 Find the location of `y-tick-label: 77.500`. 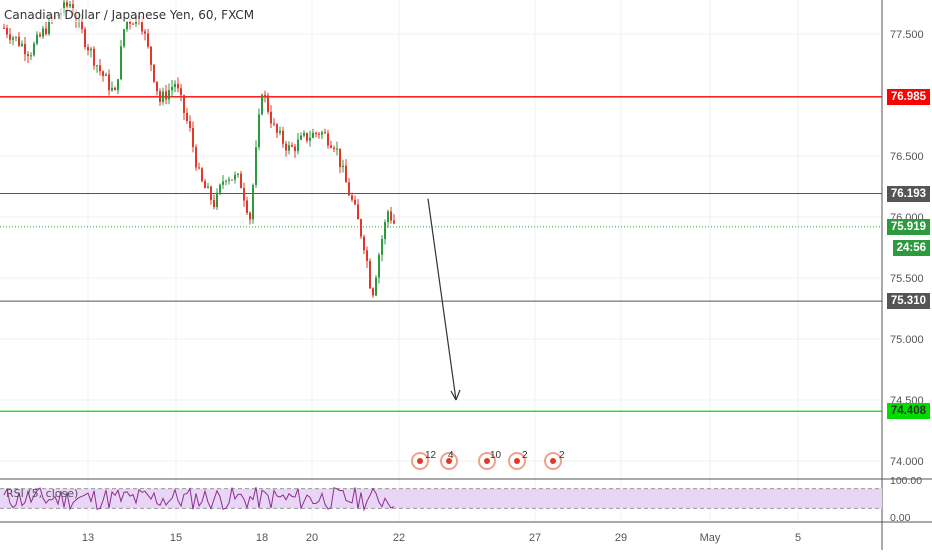

y-tick-label: 77.500 is located at coordinates (907, 35).